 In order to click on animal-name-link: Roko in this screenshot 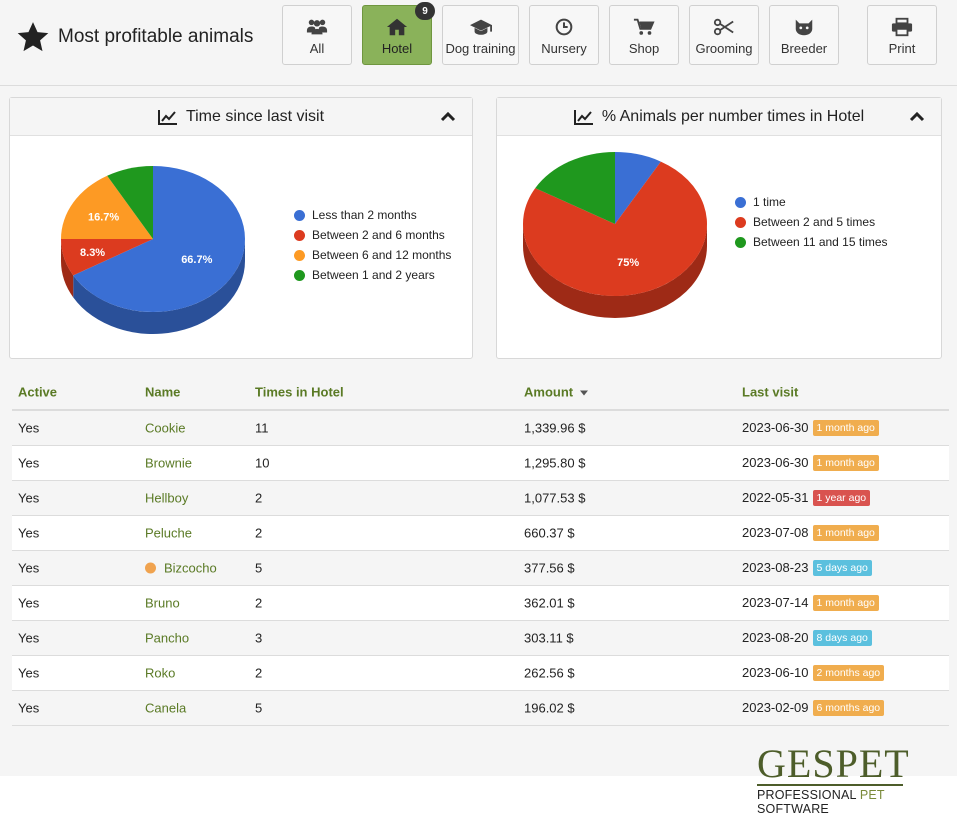, I will do `click(160, 673)`.